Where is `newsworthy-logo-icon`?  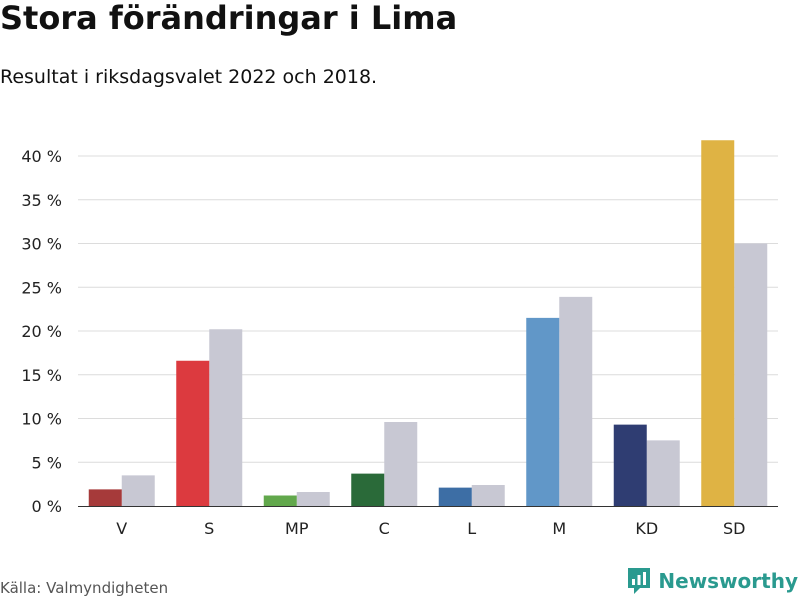
newsworthy-logo-icon is located at coordinates (639, 581).